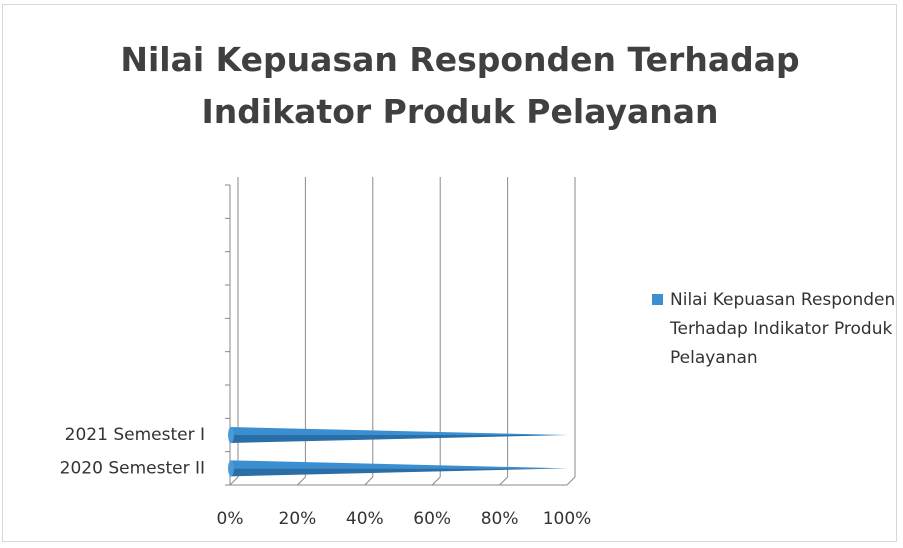  I want to click on x-tick-label: 80%, so click(500, 519).